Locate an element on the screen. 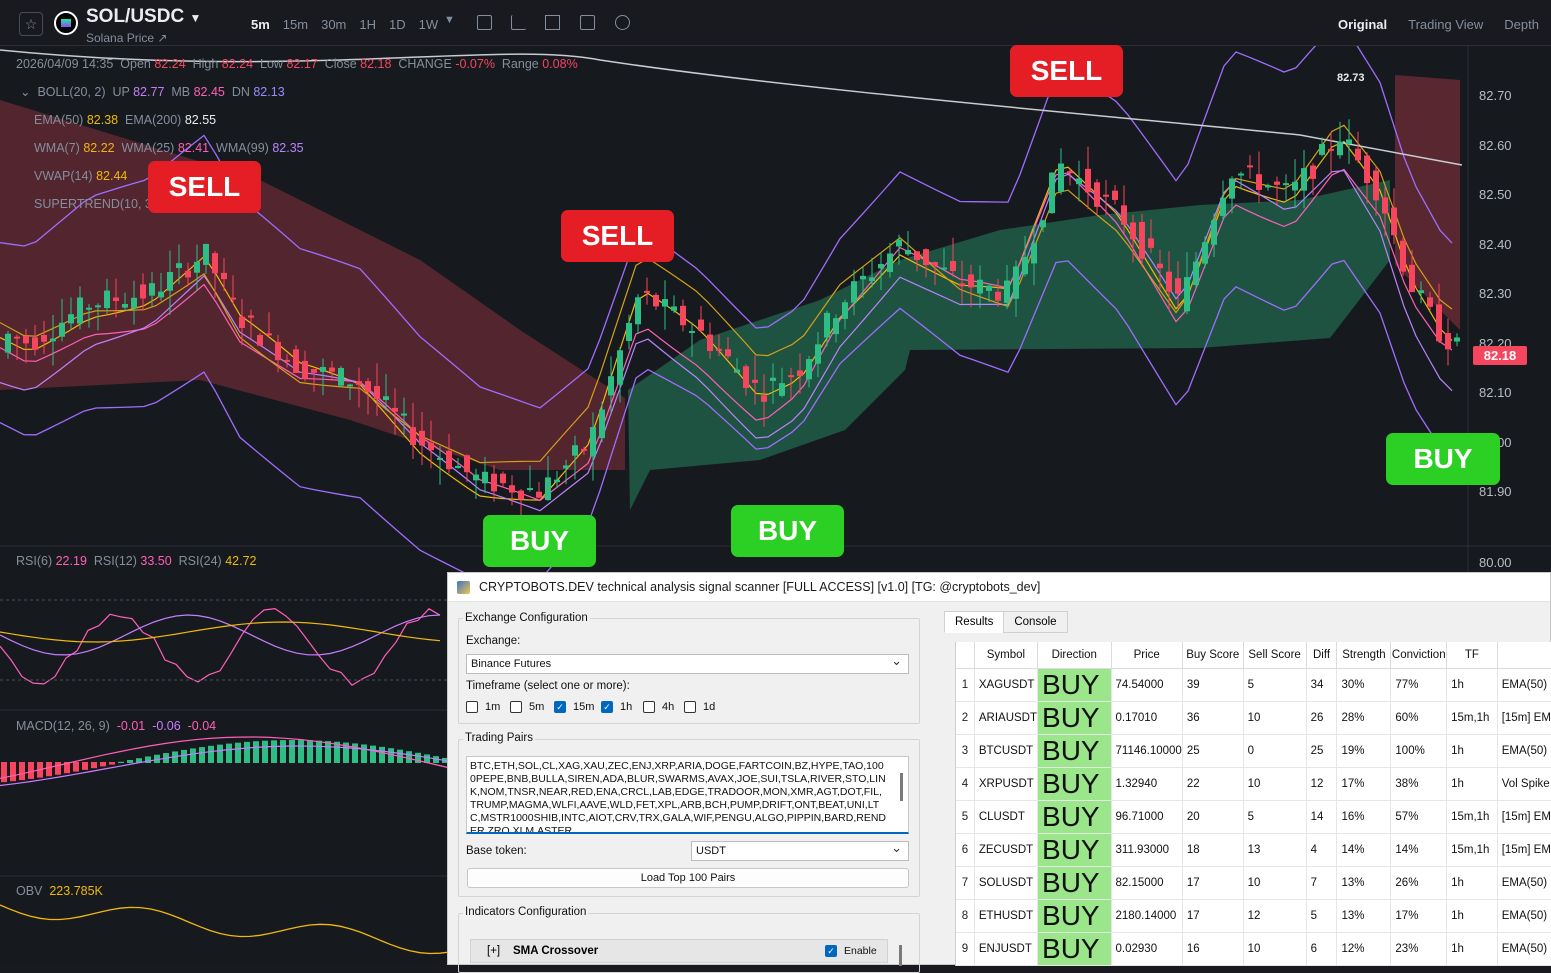 The width and height of the screenshot is (1551, 973). gear-icon is located at coordinates (622, 22).